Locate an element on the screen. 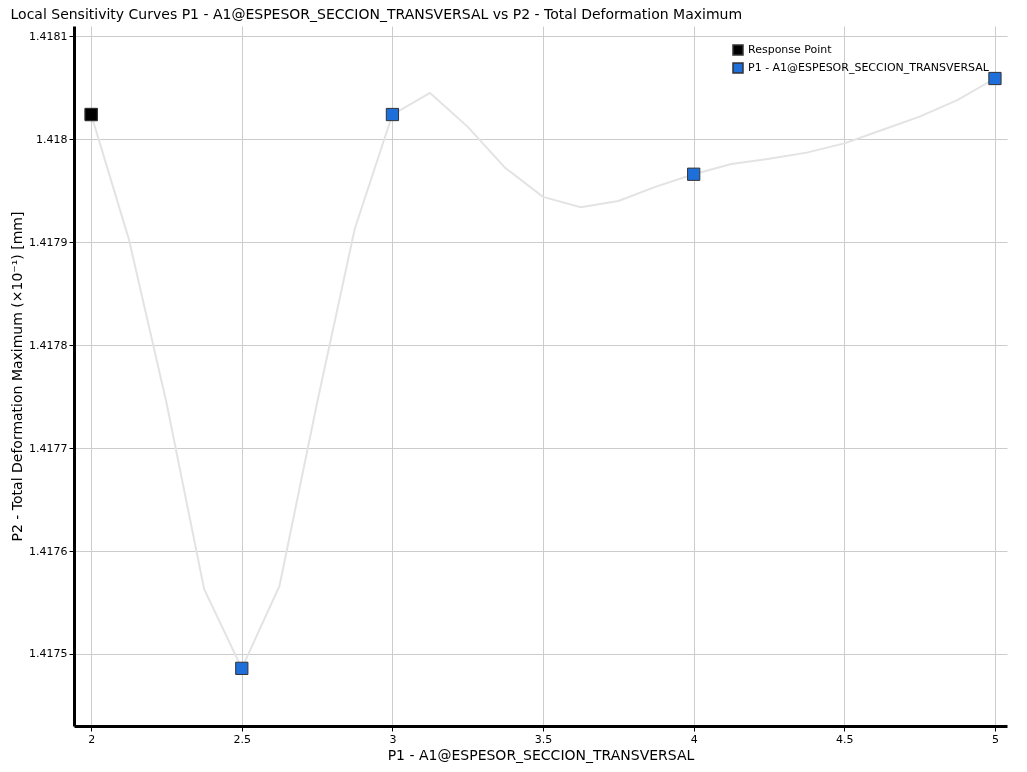  x-tick-label: 3 is located at coordinates (393, 739).